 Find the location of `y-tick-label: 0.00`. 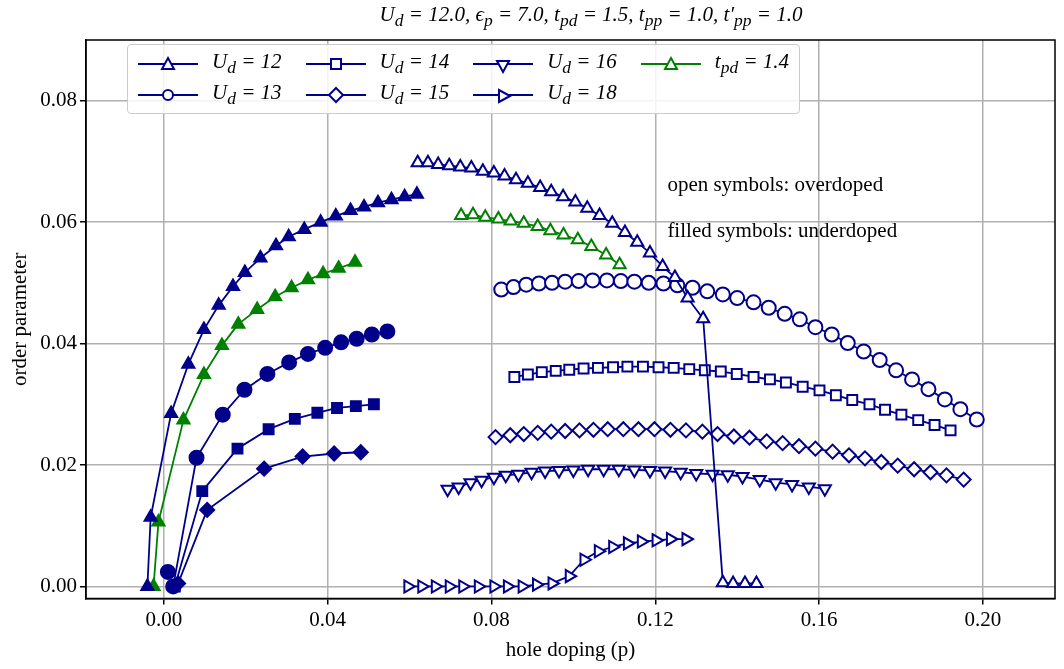

y-tick-label: 0.00 is located at coordinates (58, 584).